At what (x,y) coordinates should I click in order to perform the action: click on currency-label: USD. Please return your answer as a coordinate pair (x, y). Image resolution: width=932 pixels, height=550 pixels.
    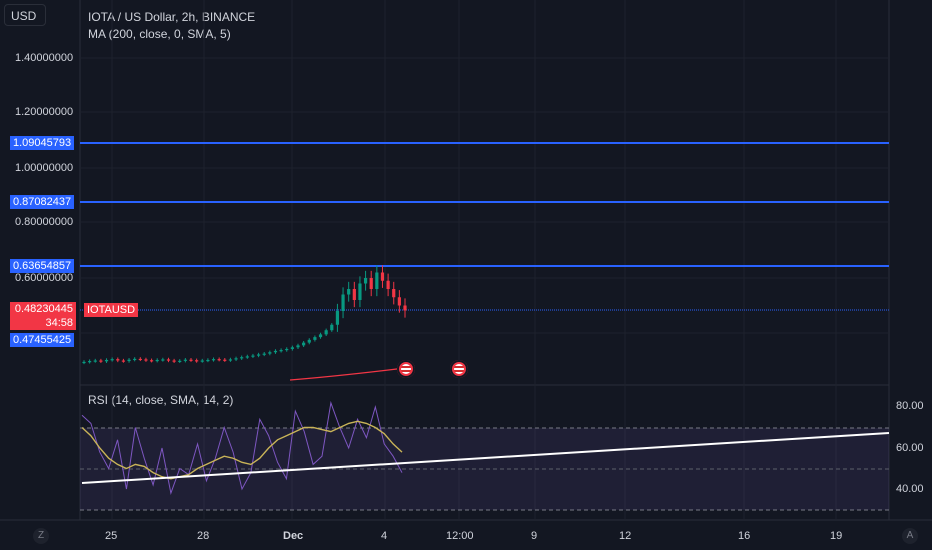
    Looking at the image, I should click on (24, 16).